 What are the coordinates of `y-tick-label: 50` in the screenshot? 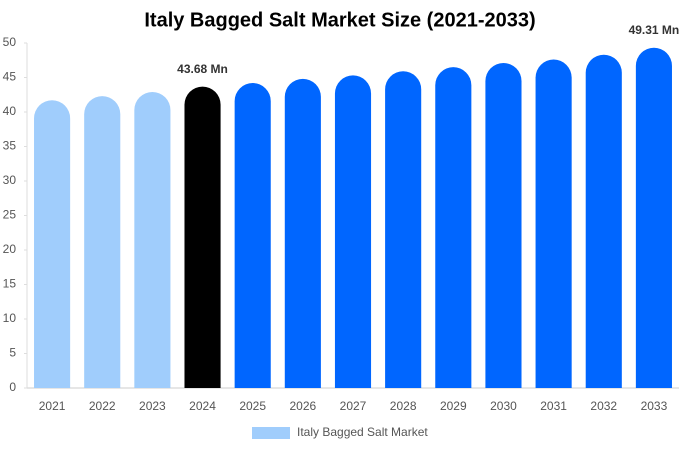 It's located at (10, 42).